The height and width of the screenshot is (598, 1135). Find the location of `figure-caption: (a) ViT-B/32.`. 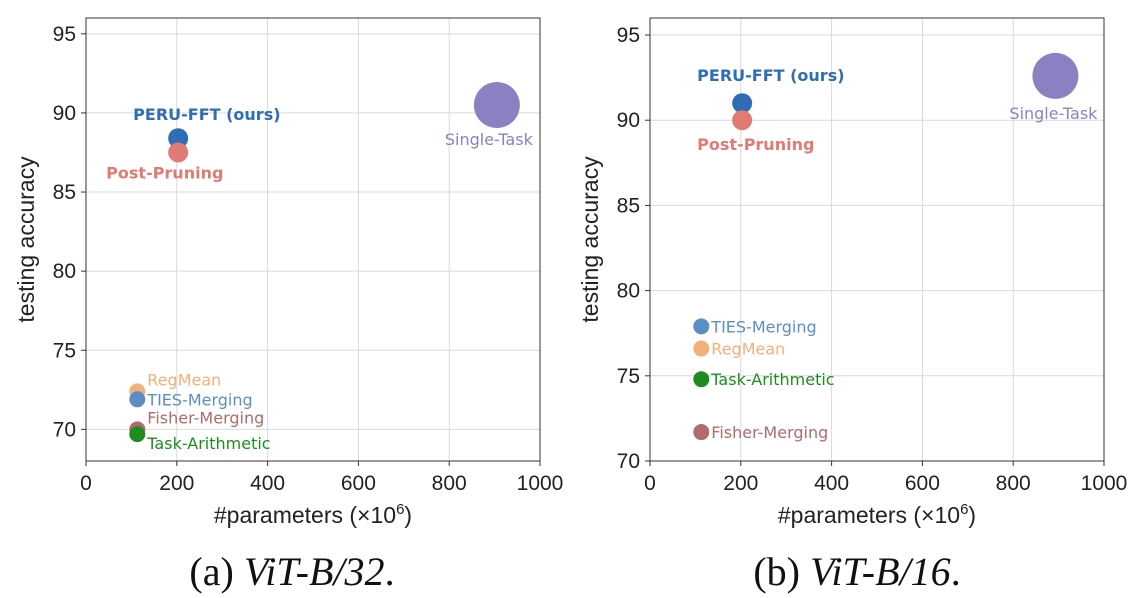

figure-caption: (a) ViT-B/32. is located at coordinates (291, 571).